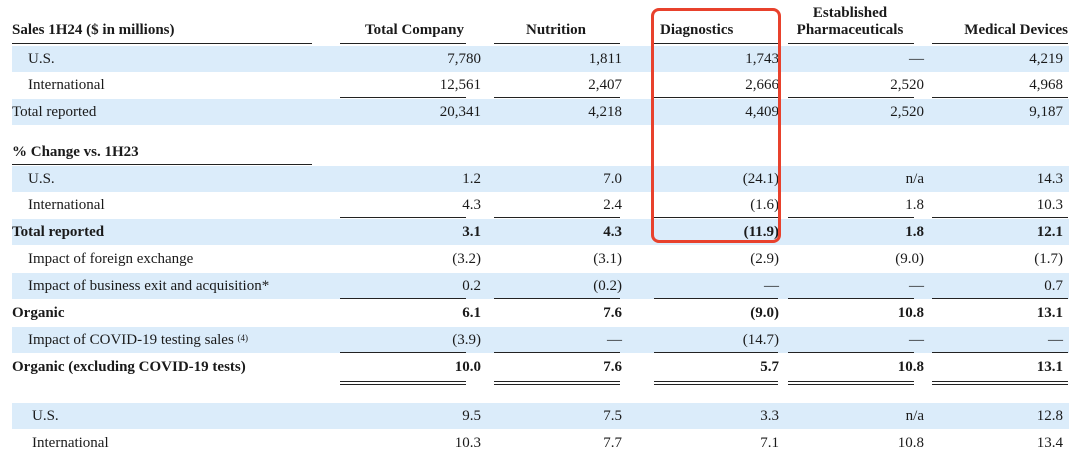 The image size is (1080, 470). Describe the element at coordinates (612, 416) in the screenshot. I see `cell-nutrition: 7.5` at that location.